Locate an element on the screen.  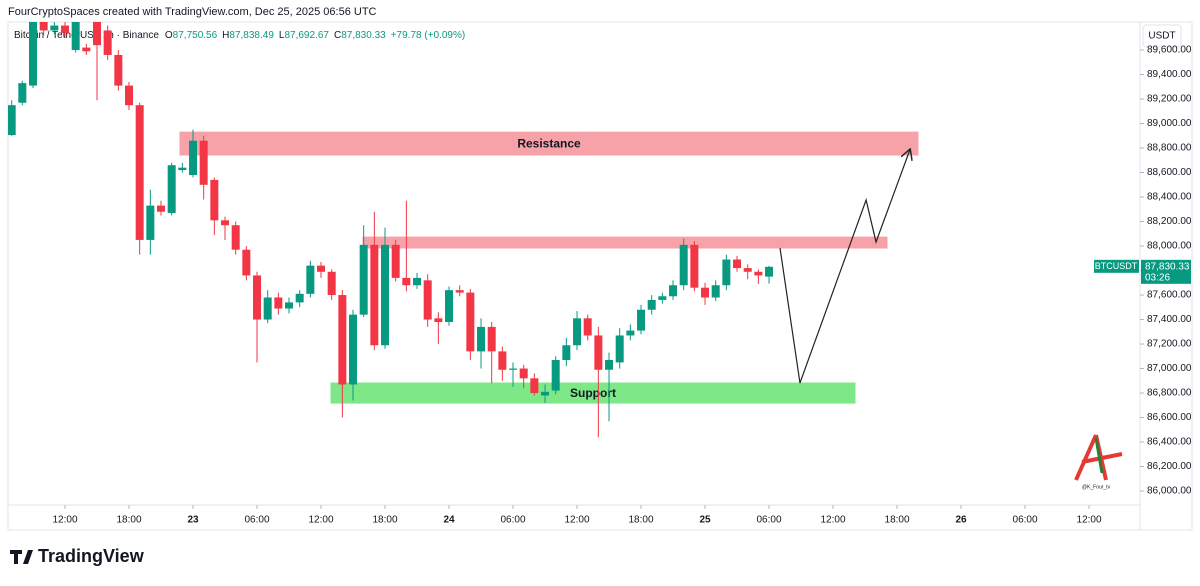
y-tick-label: 86,600.00 is located at coordinates (1169, 417).